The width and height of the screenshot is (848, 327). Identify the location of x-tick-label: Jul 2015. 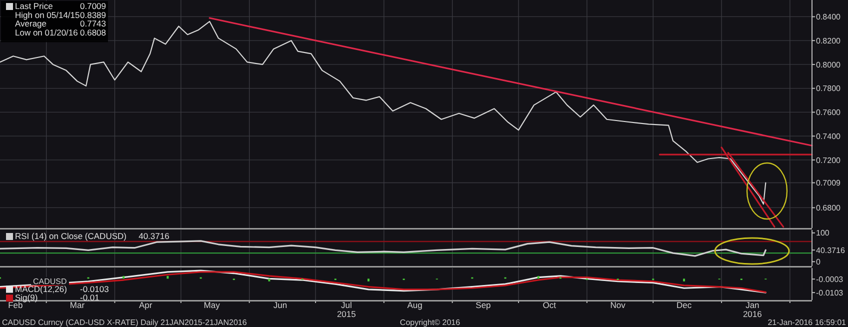
(346, 309).